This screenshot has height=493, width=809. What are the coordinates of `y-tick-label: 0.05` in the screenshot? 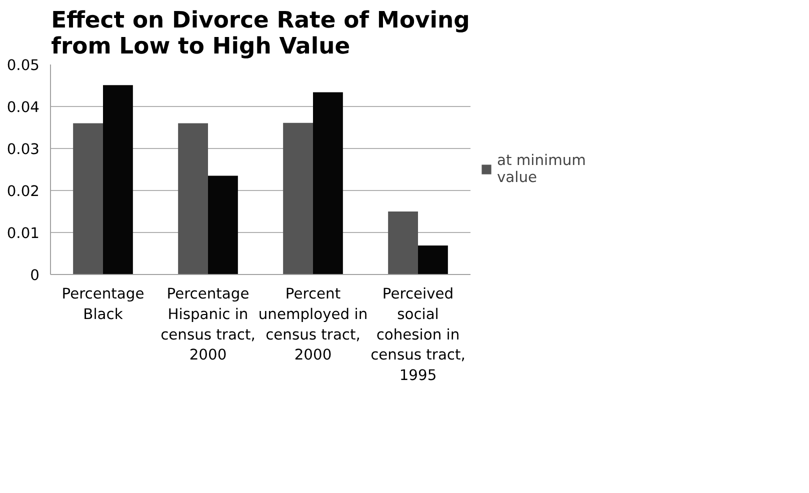 It's located at (23, 65).